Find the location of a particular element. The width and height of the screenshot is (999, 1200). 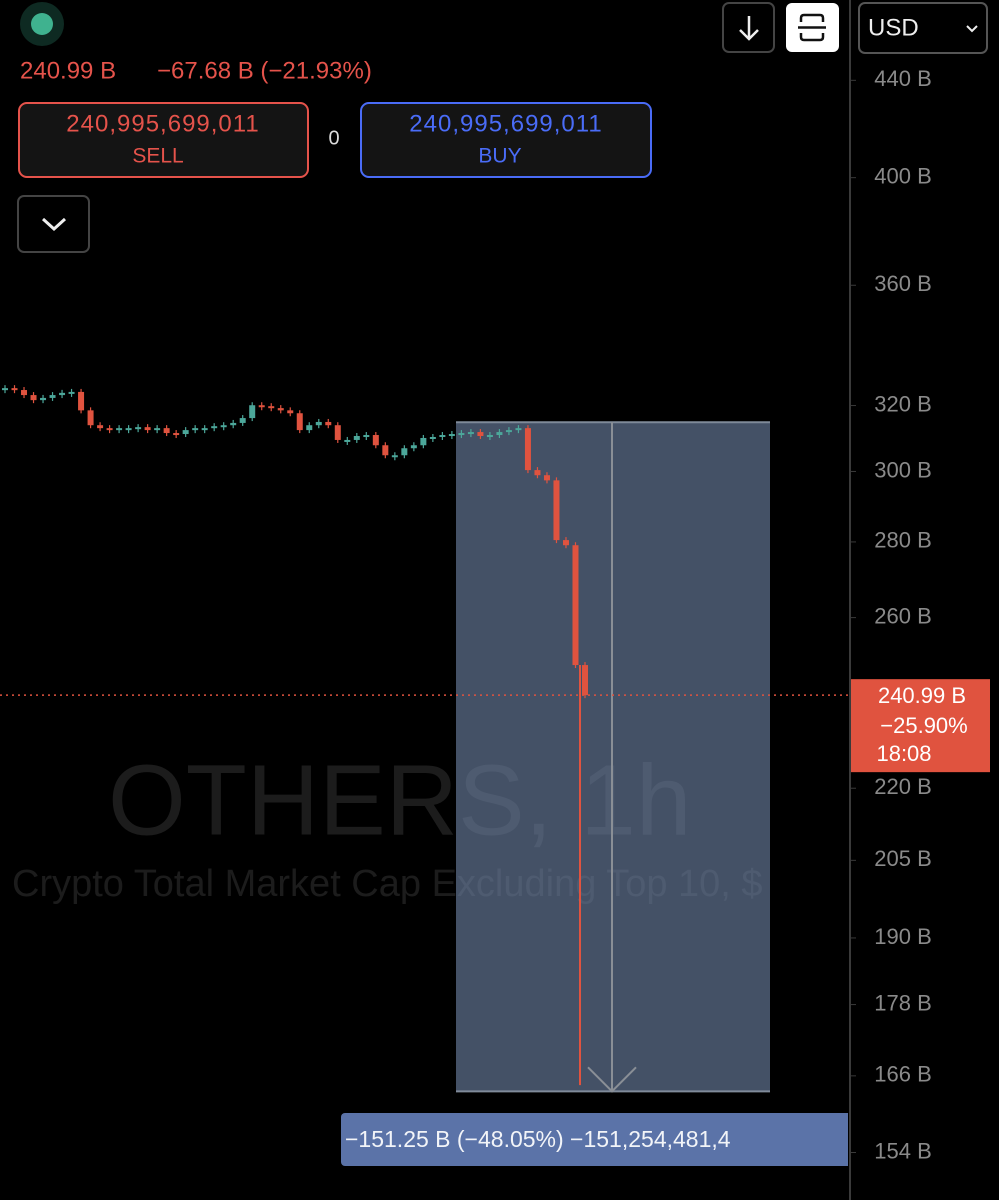

measure-label-box is located at coordinates (594, 1139).